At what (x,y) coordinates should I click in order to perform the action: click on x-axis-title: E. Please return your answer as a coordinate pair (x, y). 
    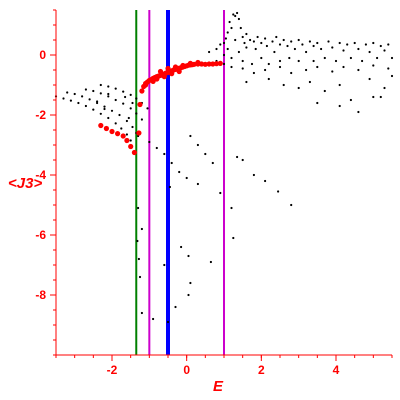
    Looking at the image, I should click on (218, 386).